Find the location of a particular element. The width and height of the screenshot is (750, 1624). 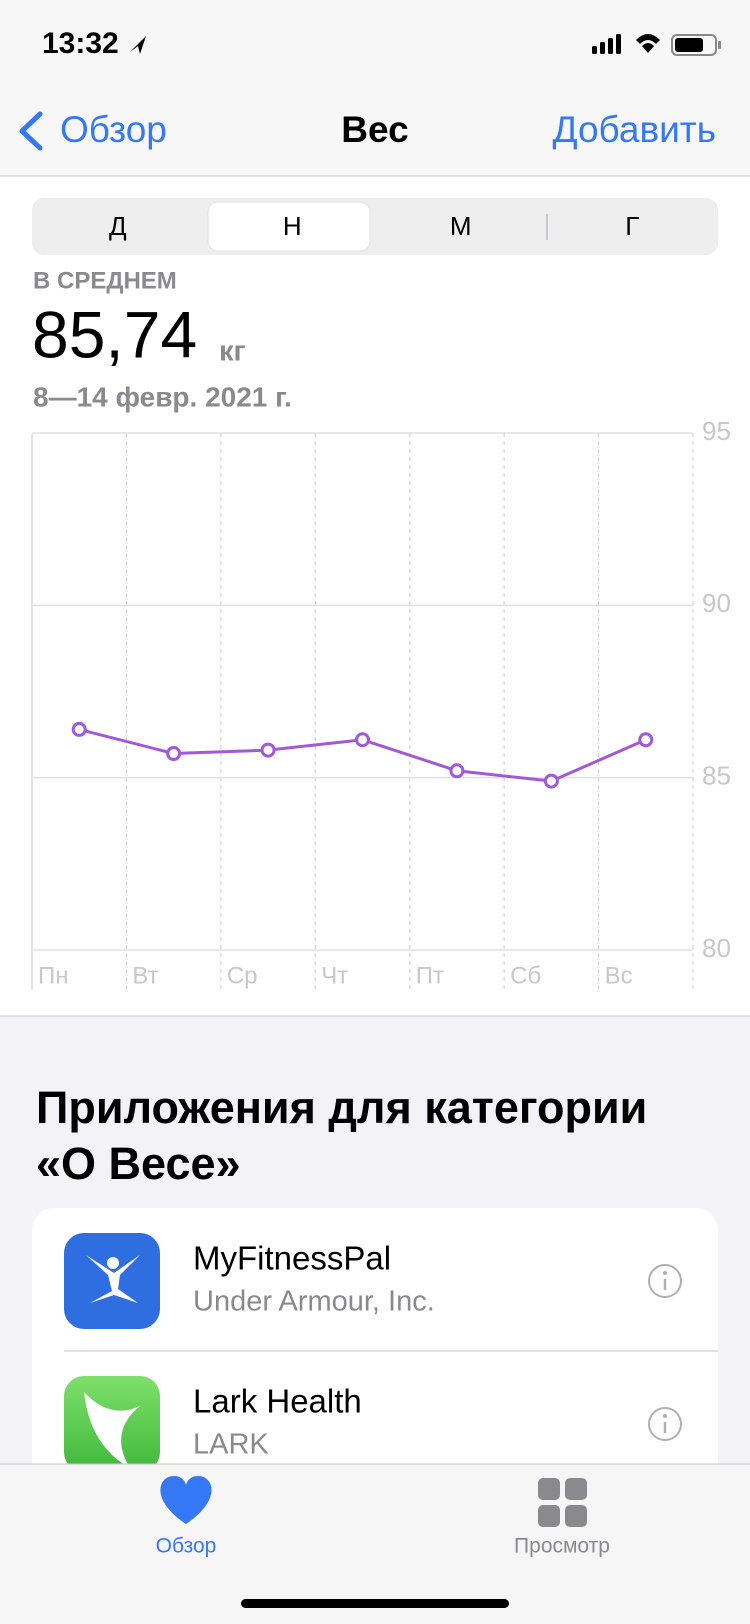

icon-figure-head is located at coordinates (113, 1263).